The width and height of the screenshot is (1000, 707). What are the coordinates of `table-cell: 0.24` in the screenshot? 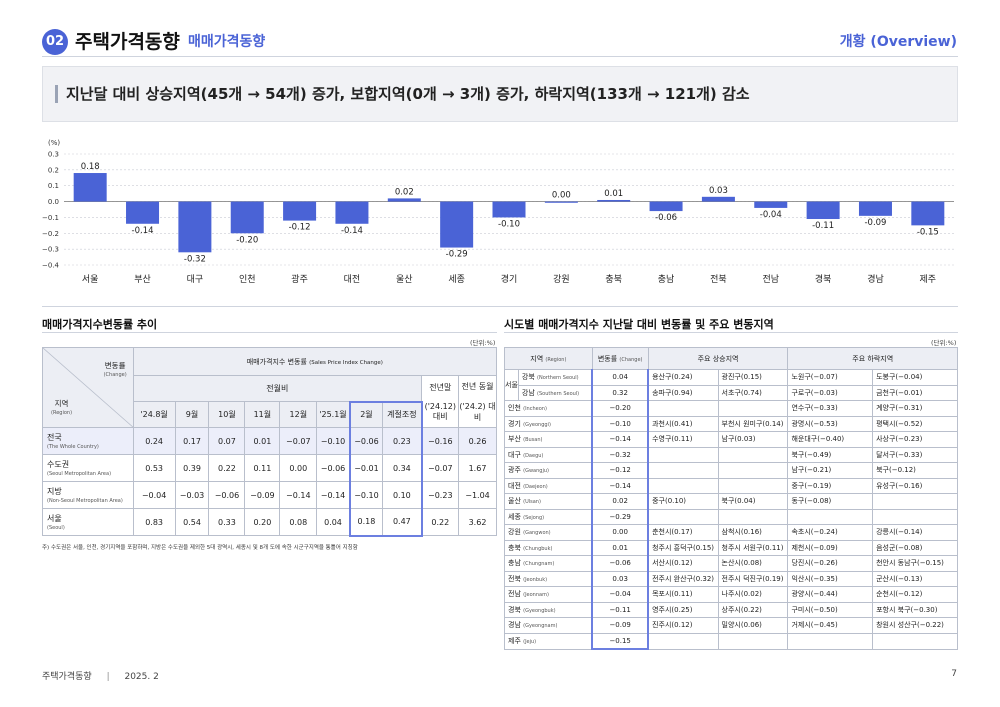 It's located at (154, 441).